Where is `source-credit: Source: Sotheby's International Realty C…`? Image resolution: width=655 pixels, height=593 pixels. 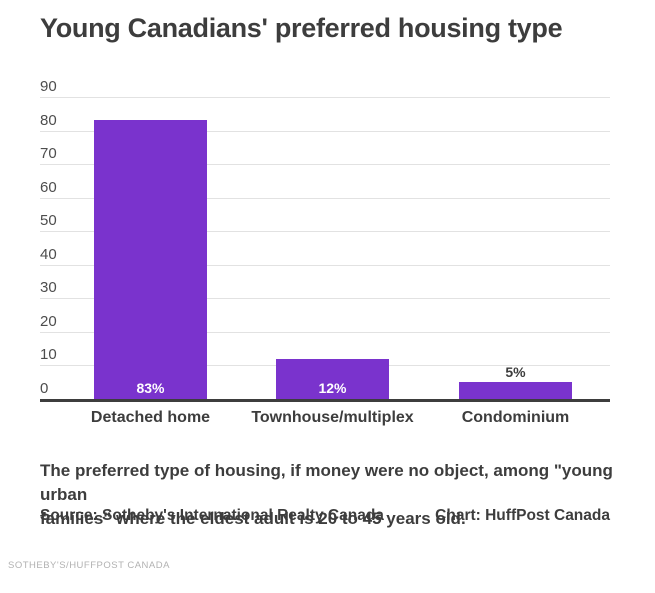 source-credit: Source: Sotheby's International Realty C… is located at coordinates (212, 515).